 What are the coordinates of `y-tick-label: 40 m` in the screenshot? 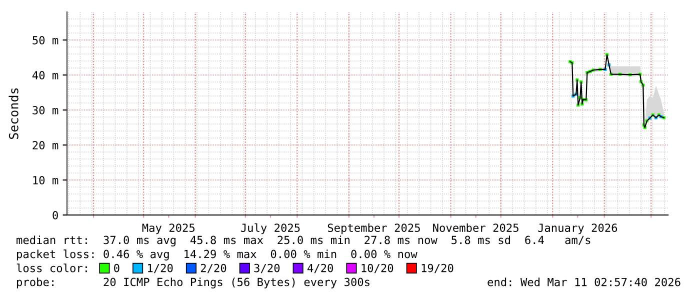 It's located at (45, 75).